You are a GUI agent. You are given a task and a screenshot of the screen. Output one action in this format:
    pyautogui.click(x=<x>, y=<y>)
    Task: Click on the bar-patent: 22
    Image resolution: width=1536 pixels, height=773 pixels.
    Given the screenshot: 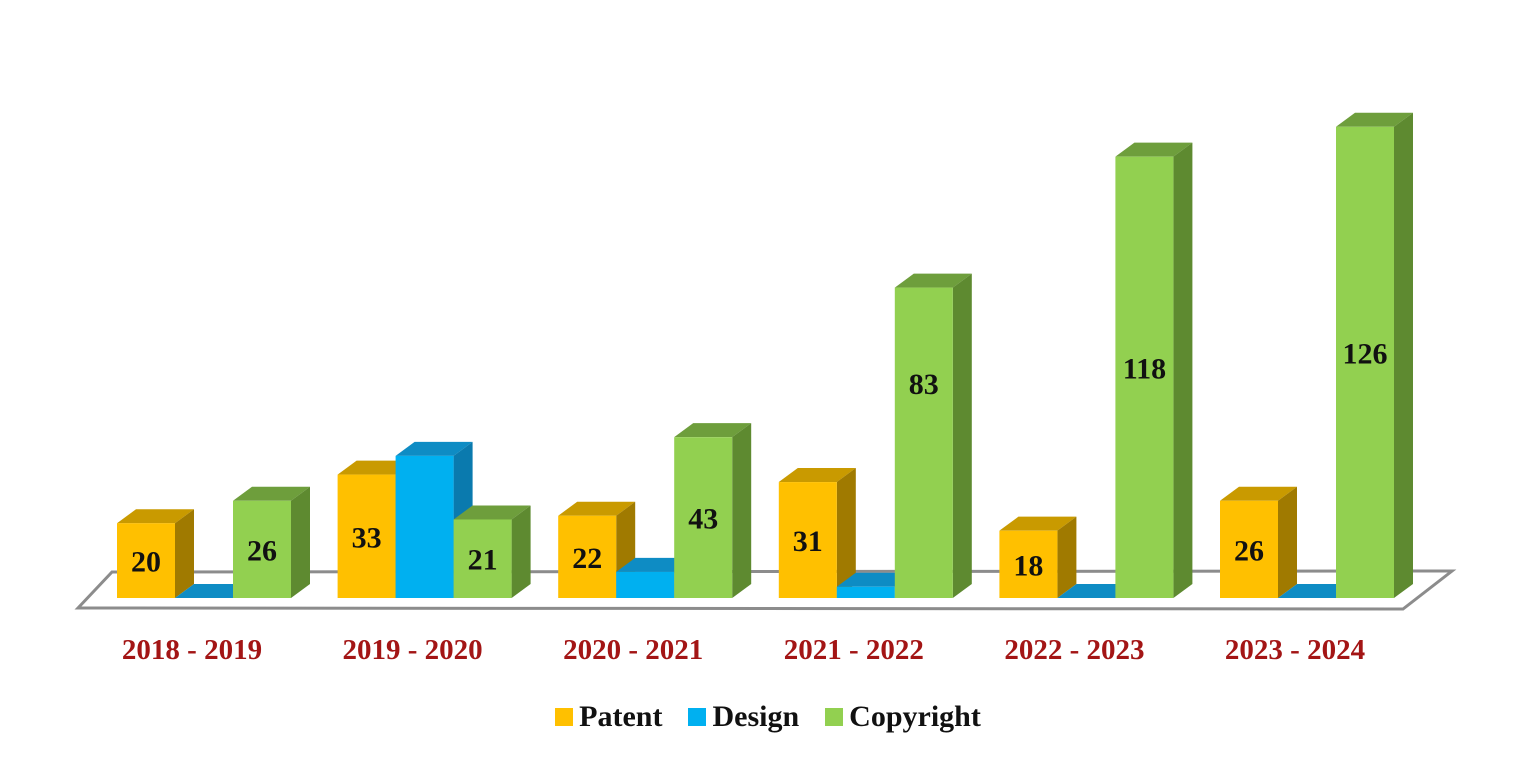 What is the action you would take?
    pyautogui.click(x=597, y=549)
    